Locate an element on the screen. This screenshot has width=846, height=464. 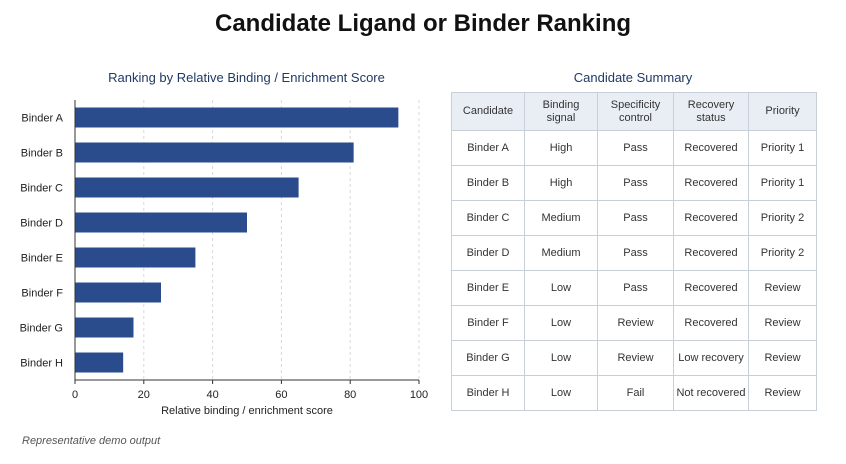
table-cell: Binder F is located at coordinates (488, 323).